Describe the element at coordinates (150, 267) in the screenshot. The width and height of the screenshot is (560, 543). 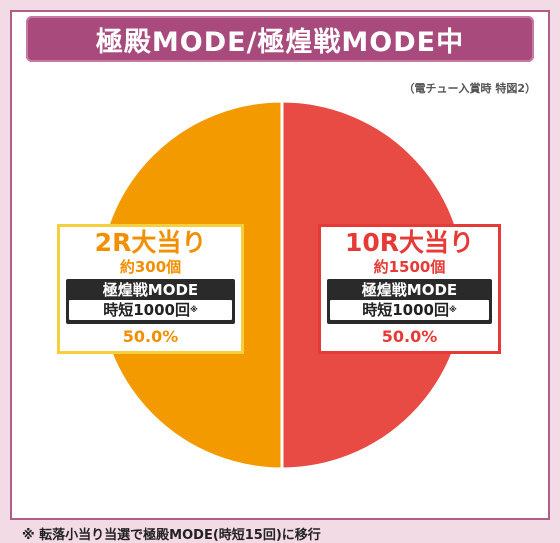
I see `slice-payout: 約300個` at that location.